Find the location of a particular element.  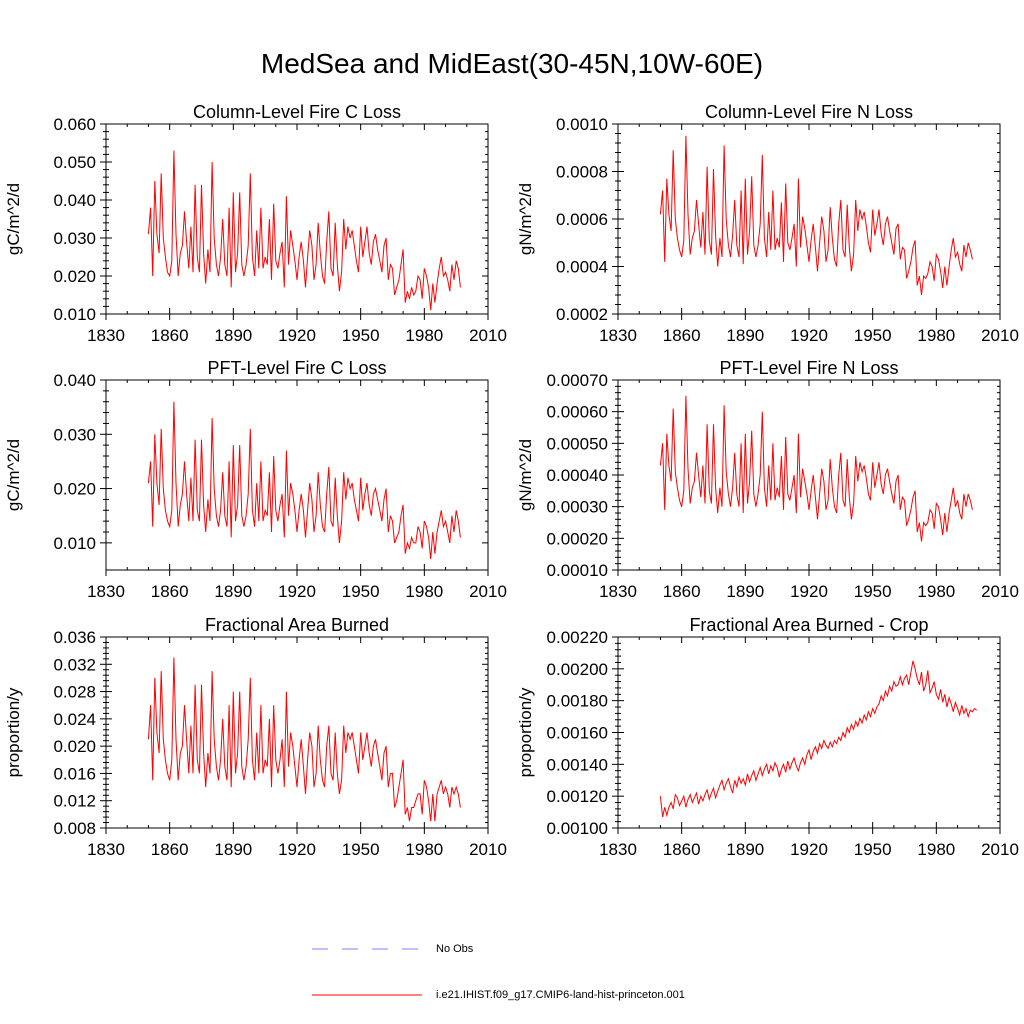

y-tick-label: 0.00100 is located at coordinates (577, 828).